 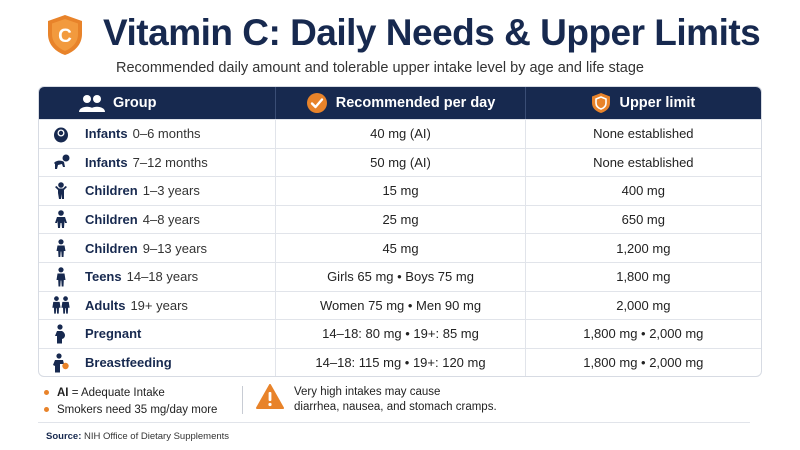 I want to click on upper-limit-cell: 1,800 mg, so click(x=643, y=277).